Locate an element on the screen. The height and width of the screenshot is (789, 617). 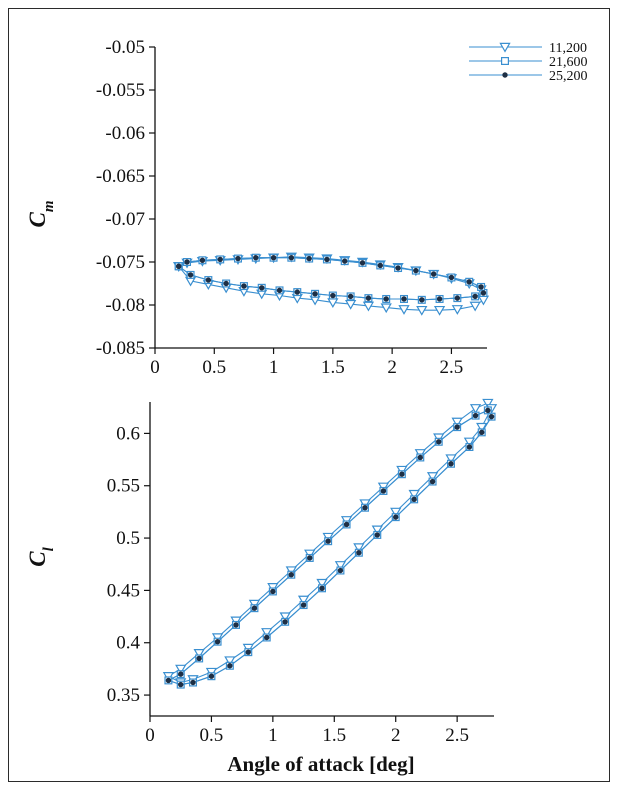
legend-label: 21,600 is located at coordinates (568, 62).